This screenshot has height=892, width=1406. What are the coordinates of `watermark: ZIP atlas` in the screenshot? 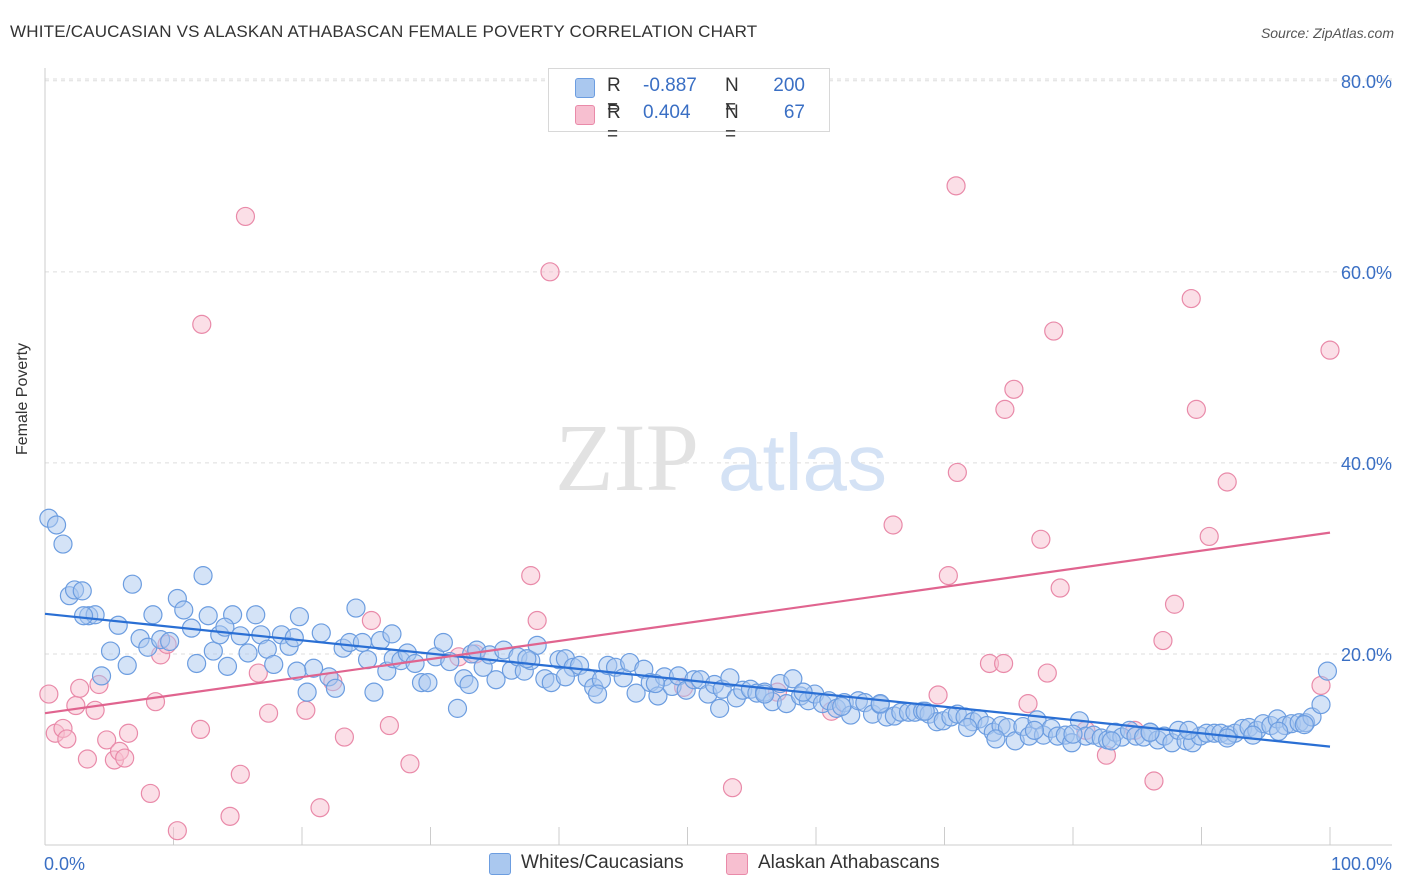 It's located at (721, 457).